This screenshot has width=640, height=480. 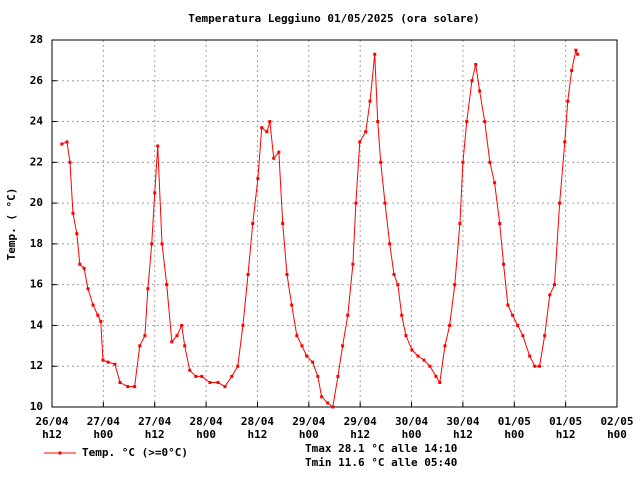 What do you see at coordinates (37, 121) in the screenshot?
I see `y-tick-label: 24` at bounding box center [37, 121].